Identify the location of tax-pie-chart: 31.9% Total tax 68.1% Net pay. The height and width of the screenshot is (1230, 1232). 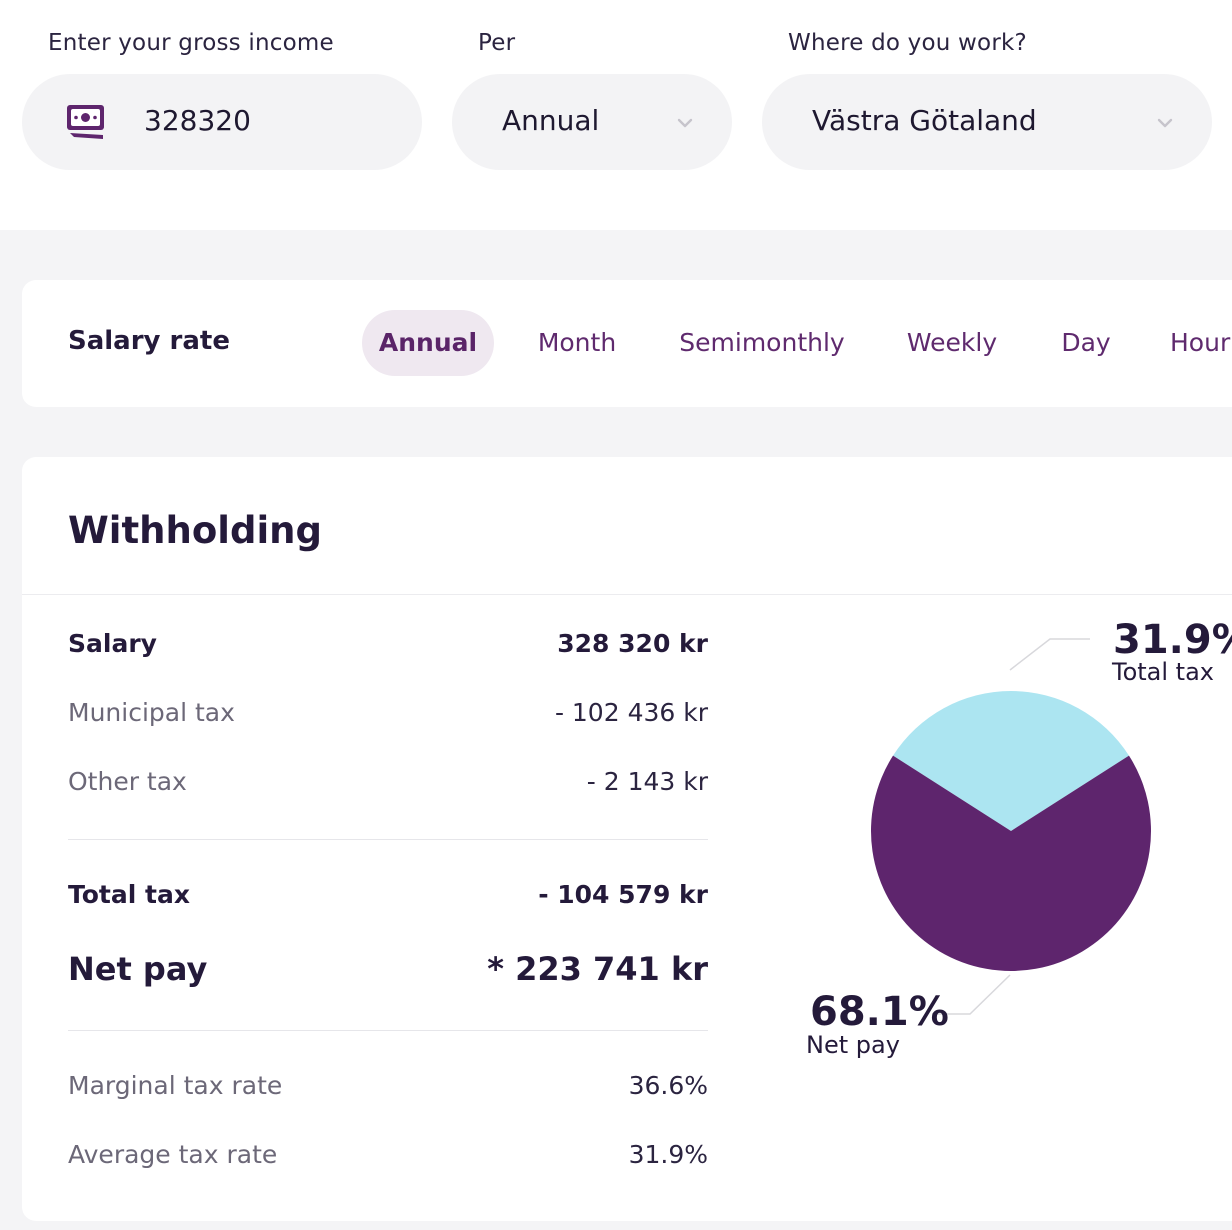
(1019, 838).